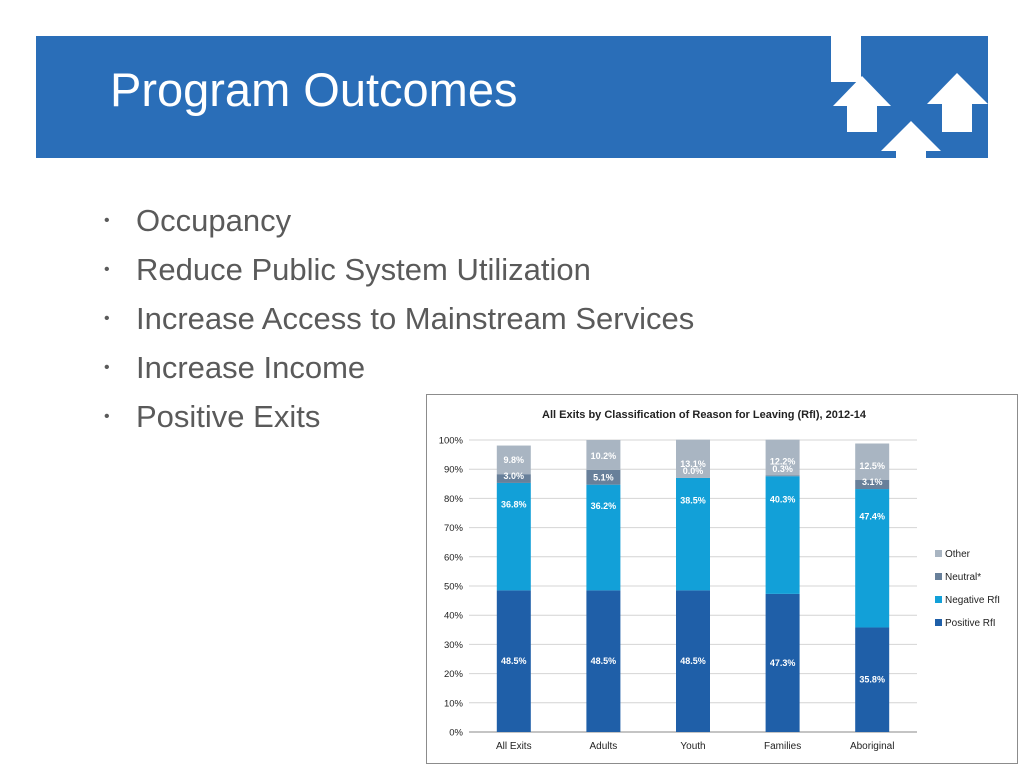 The width and height of the screenshot is (1024, 768). I want to click on y-tick-label: 30%, so click(454, 645).